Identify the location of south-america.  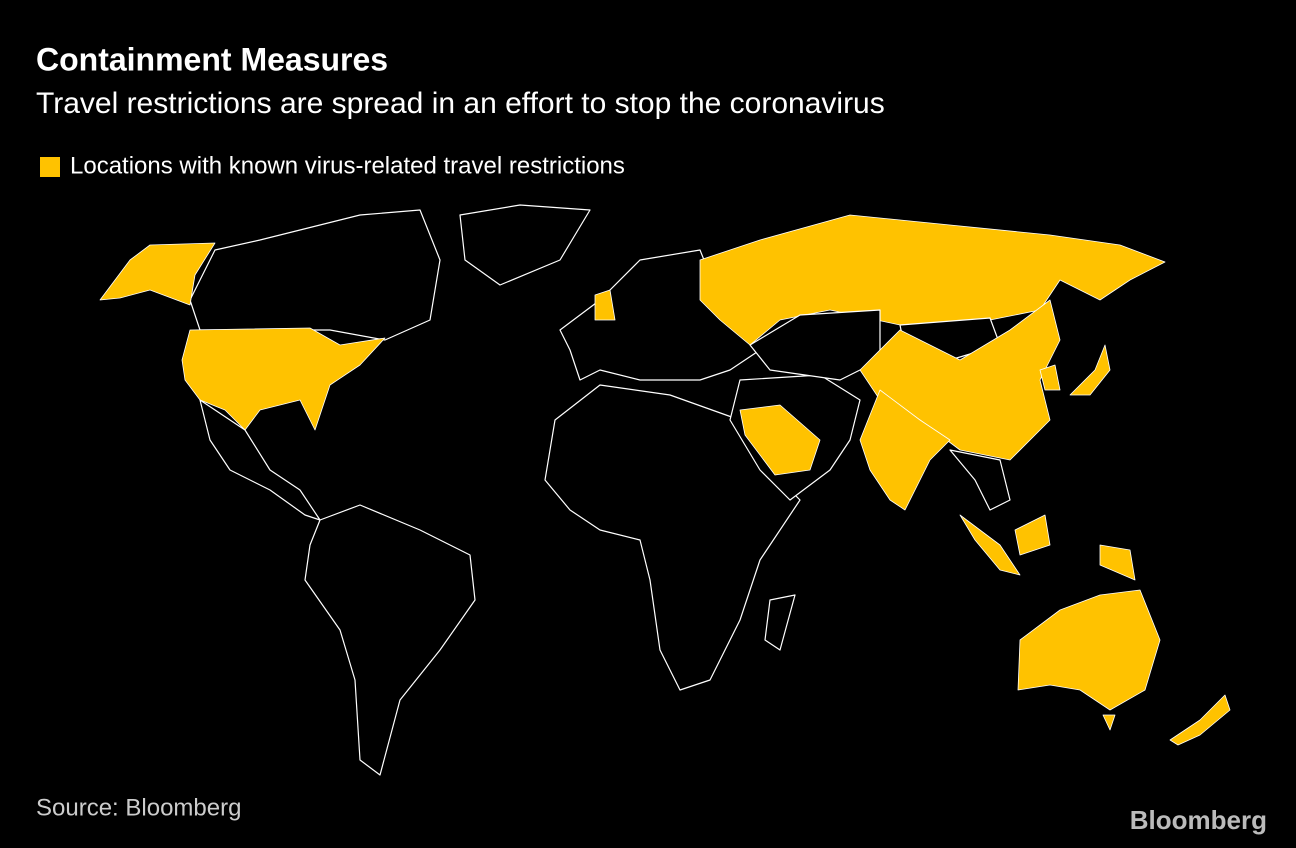
(390, 640).